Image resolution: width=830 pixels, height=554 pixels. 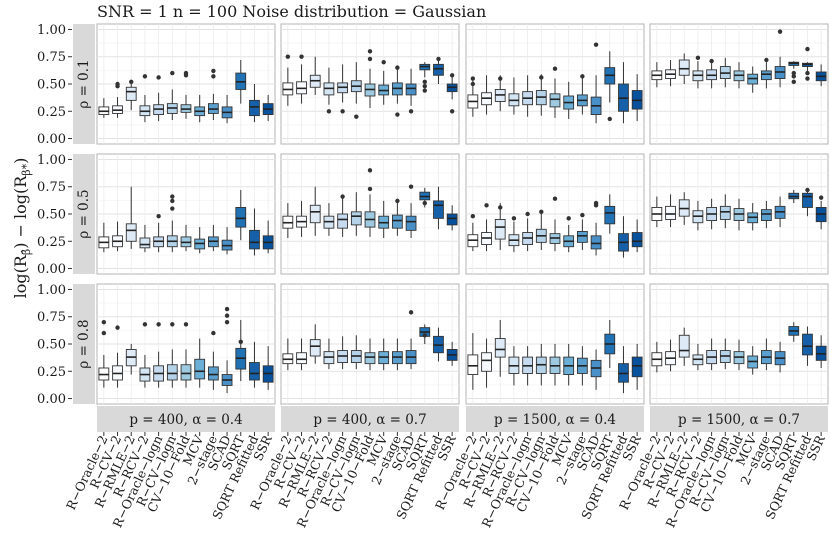 I want to click on row-strip, so click(x=84, y=84).